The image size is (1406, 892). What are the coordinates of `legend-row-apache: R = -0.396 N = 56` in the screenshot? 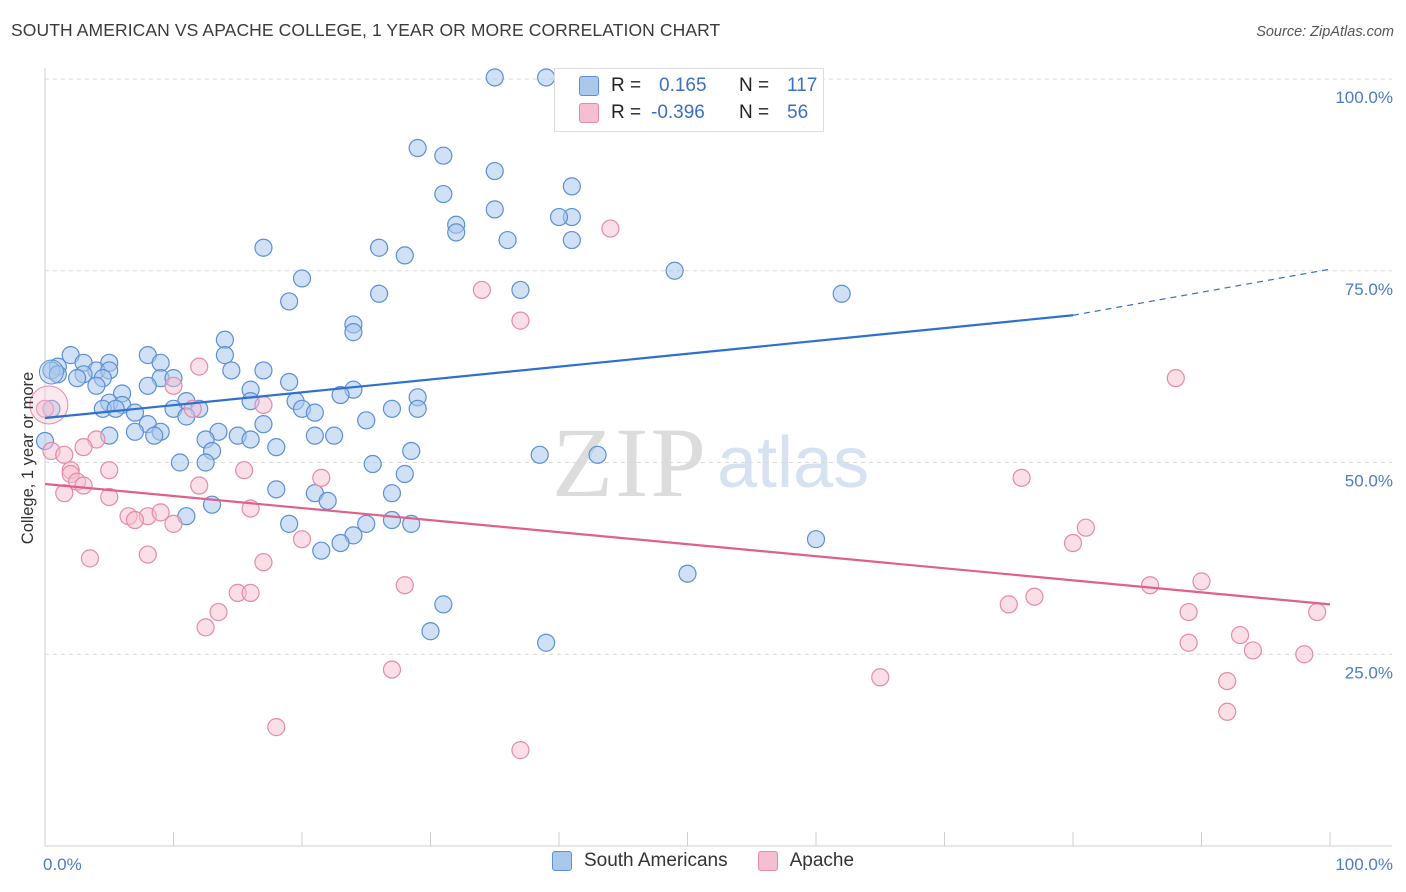 It's located at (693, 113).